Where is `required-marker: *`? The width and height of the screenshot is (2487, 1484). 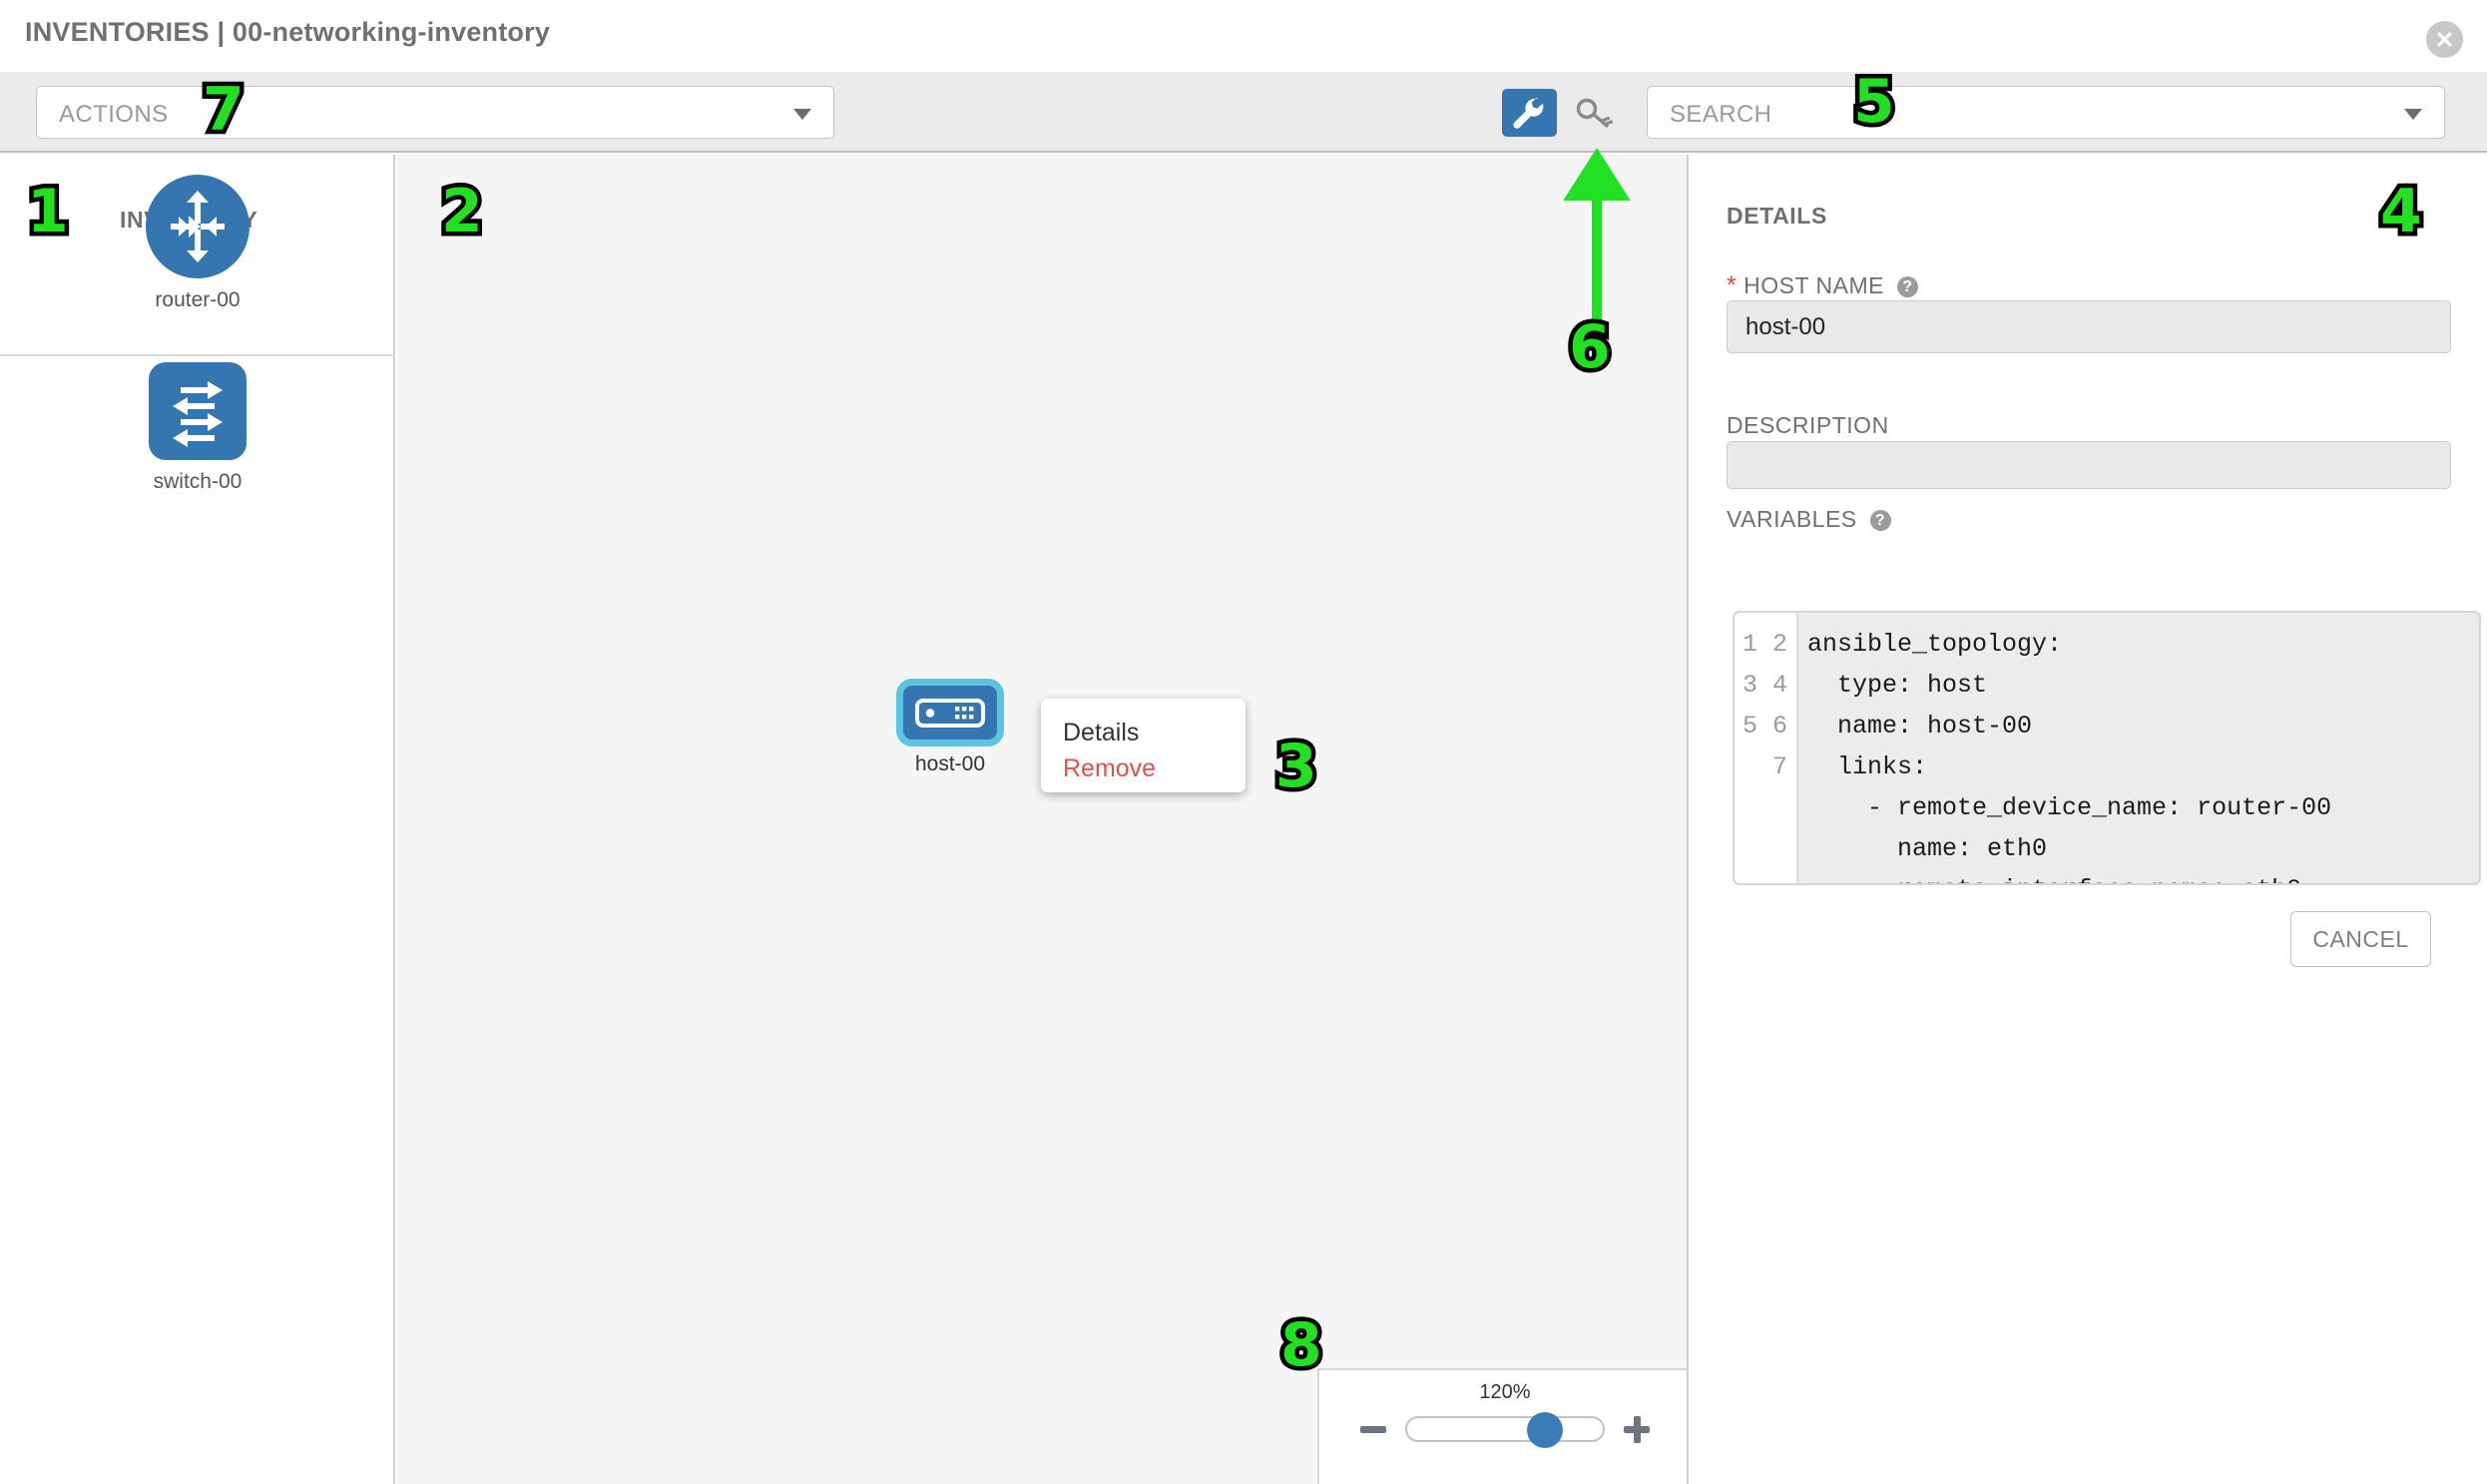
required-marker: * is located at coordinates (1732, 285).